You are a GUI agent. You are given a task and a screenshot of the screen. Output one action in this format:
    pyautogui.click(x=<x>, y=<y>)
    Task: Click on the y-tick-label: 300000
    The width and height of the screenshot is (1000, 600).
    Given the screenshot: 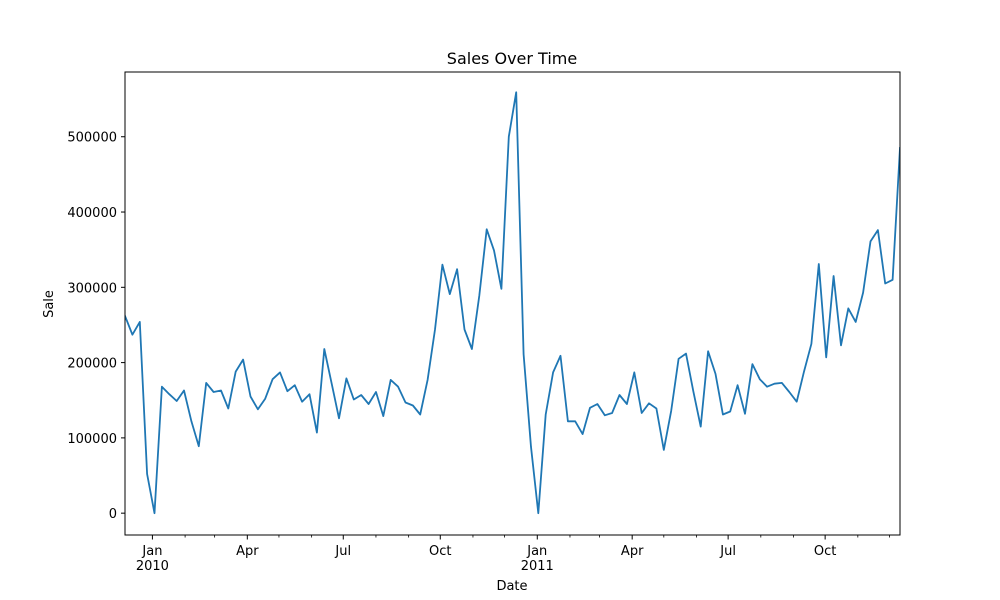 What is the action you would take?
    pyautogui.click(x=92, y=288)
    